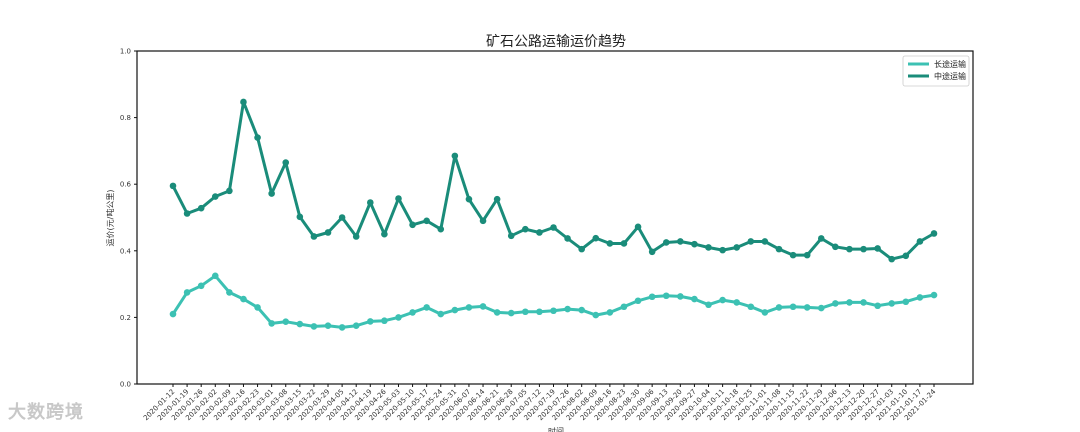  I want to click on y-tick-label: 1.0, so click(125, 52).